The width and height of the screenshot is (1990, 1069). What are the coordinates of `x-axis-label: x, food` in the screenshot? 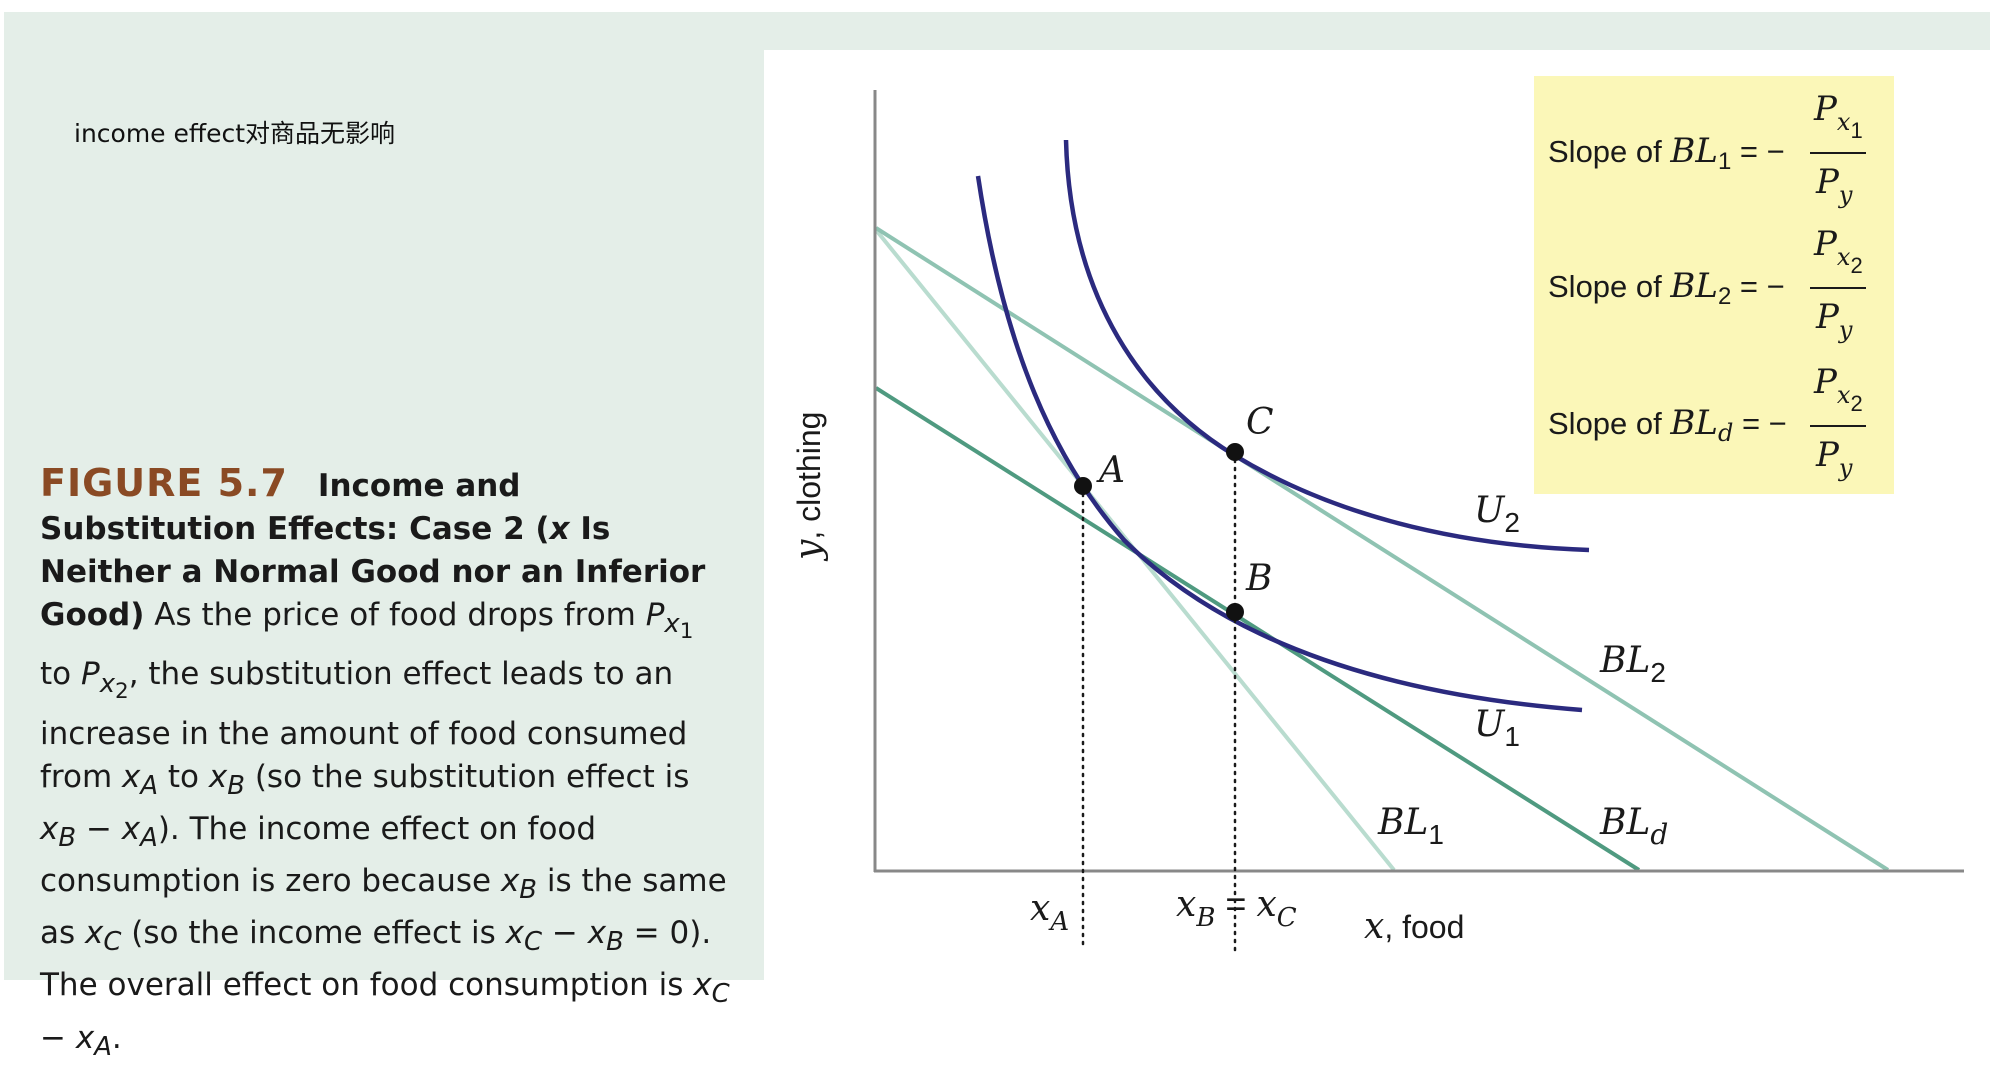 It's located at (1414, 926).